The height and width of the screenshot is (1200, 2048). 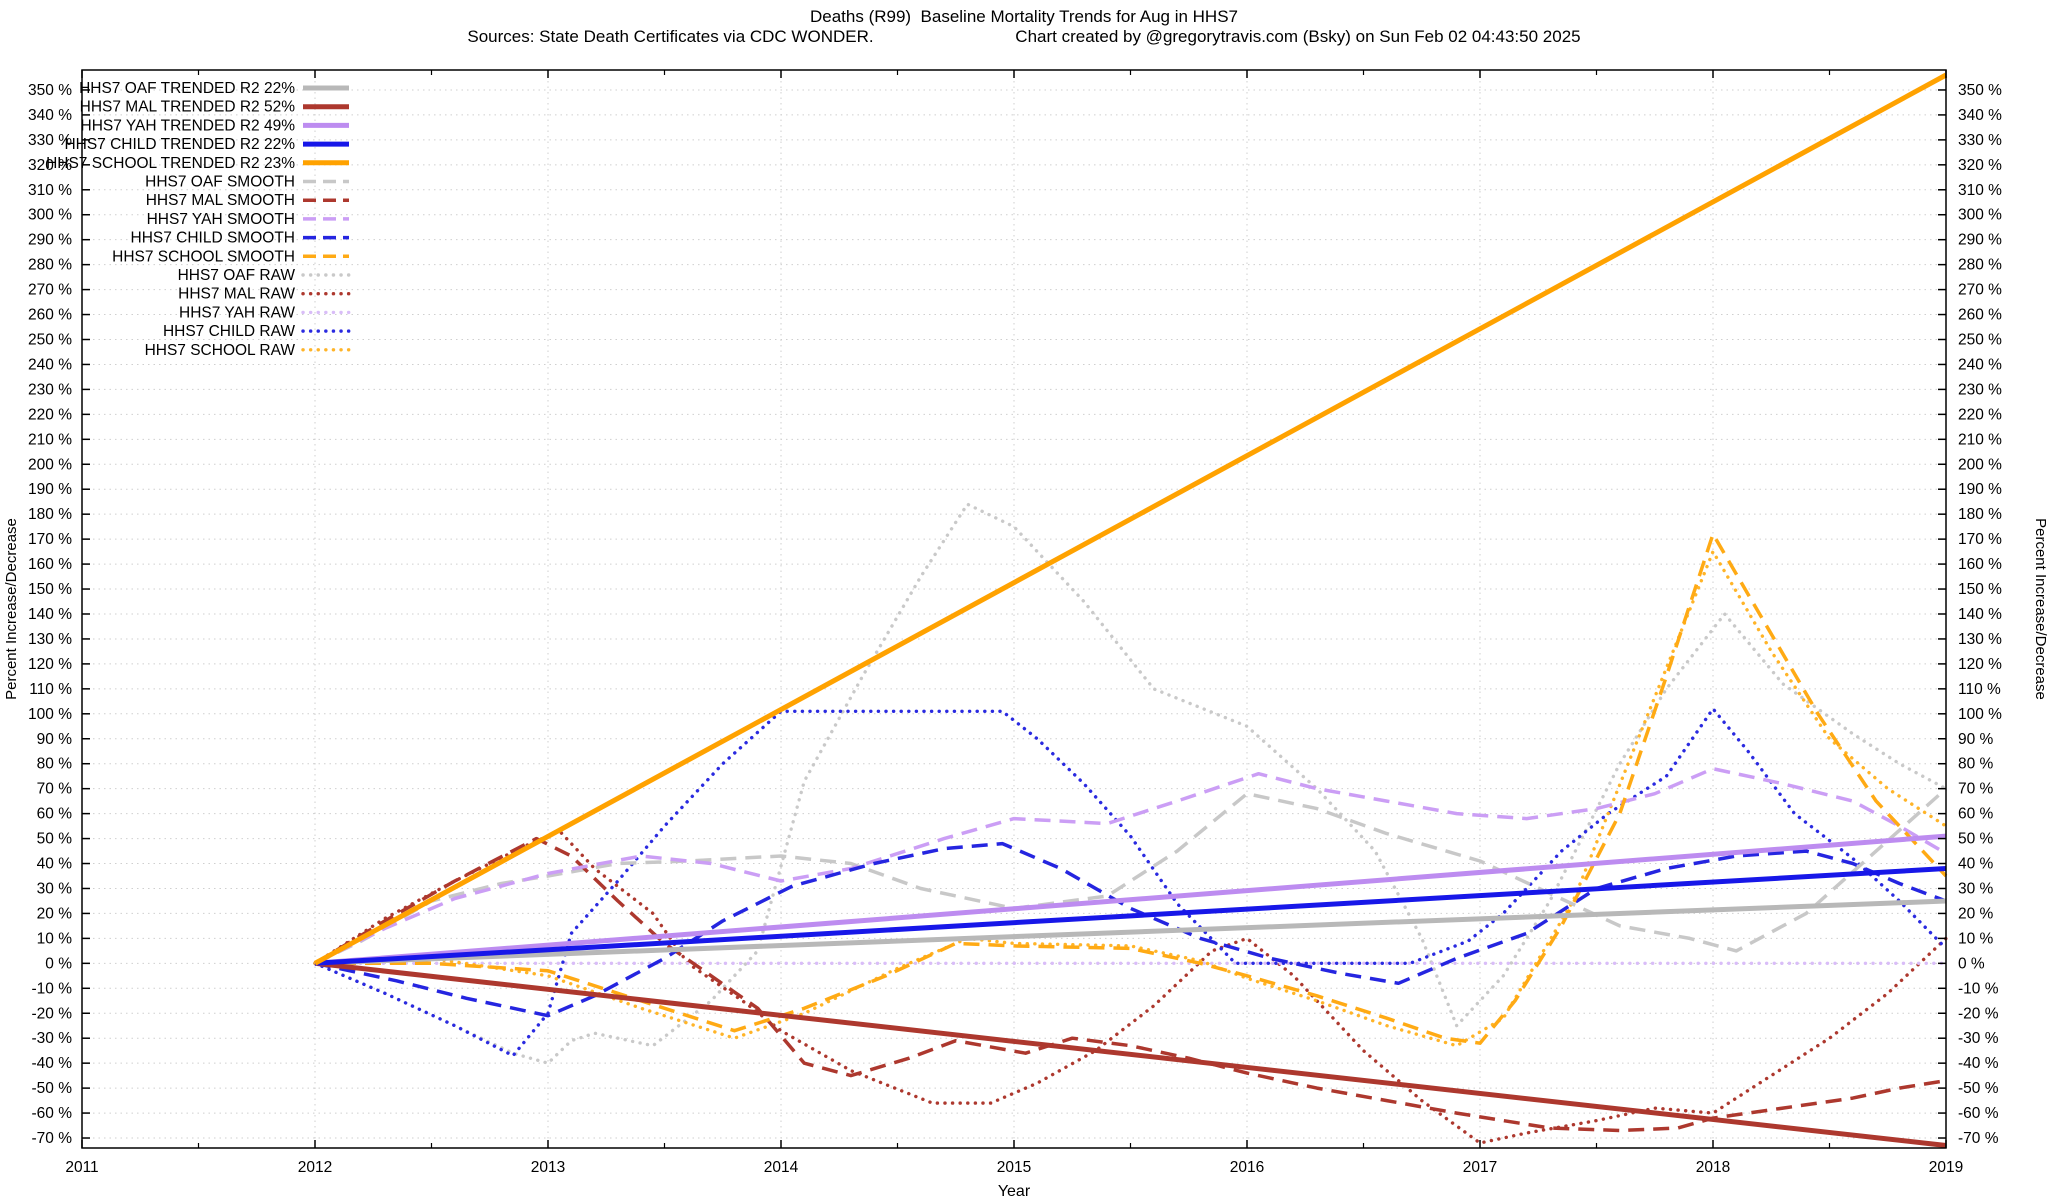 I want to click on y-tick-label-left: 100 %, so click(x=50, y=714).